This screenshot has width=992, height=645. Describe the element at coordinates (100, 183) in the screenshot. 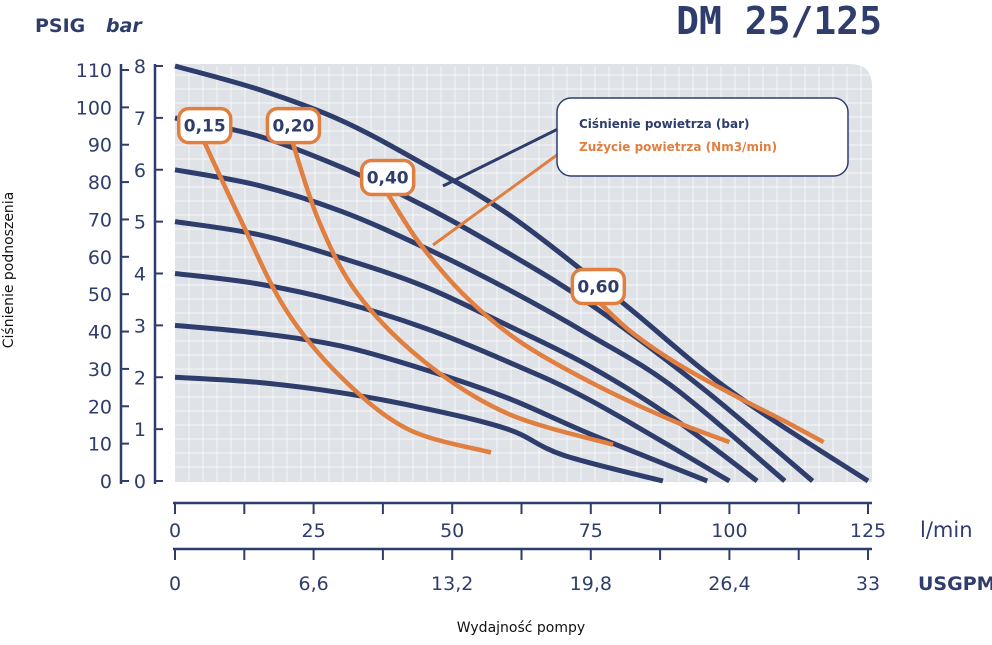

I see `psig-tick-label: 80` at that location.